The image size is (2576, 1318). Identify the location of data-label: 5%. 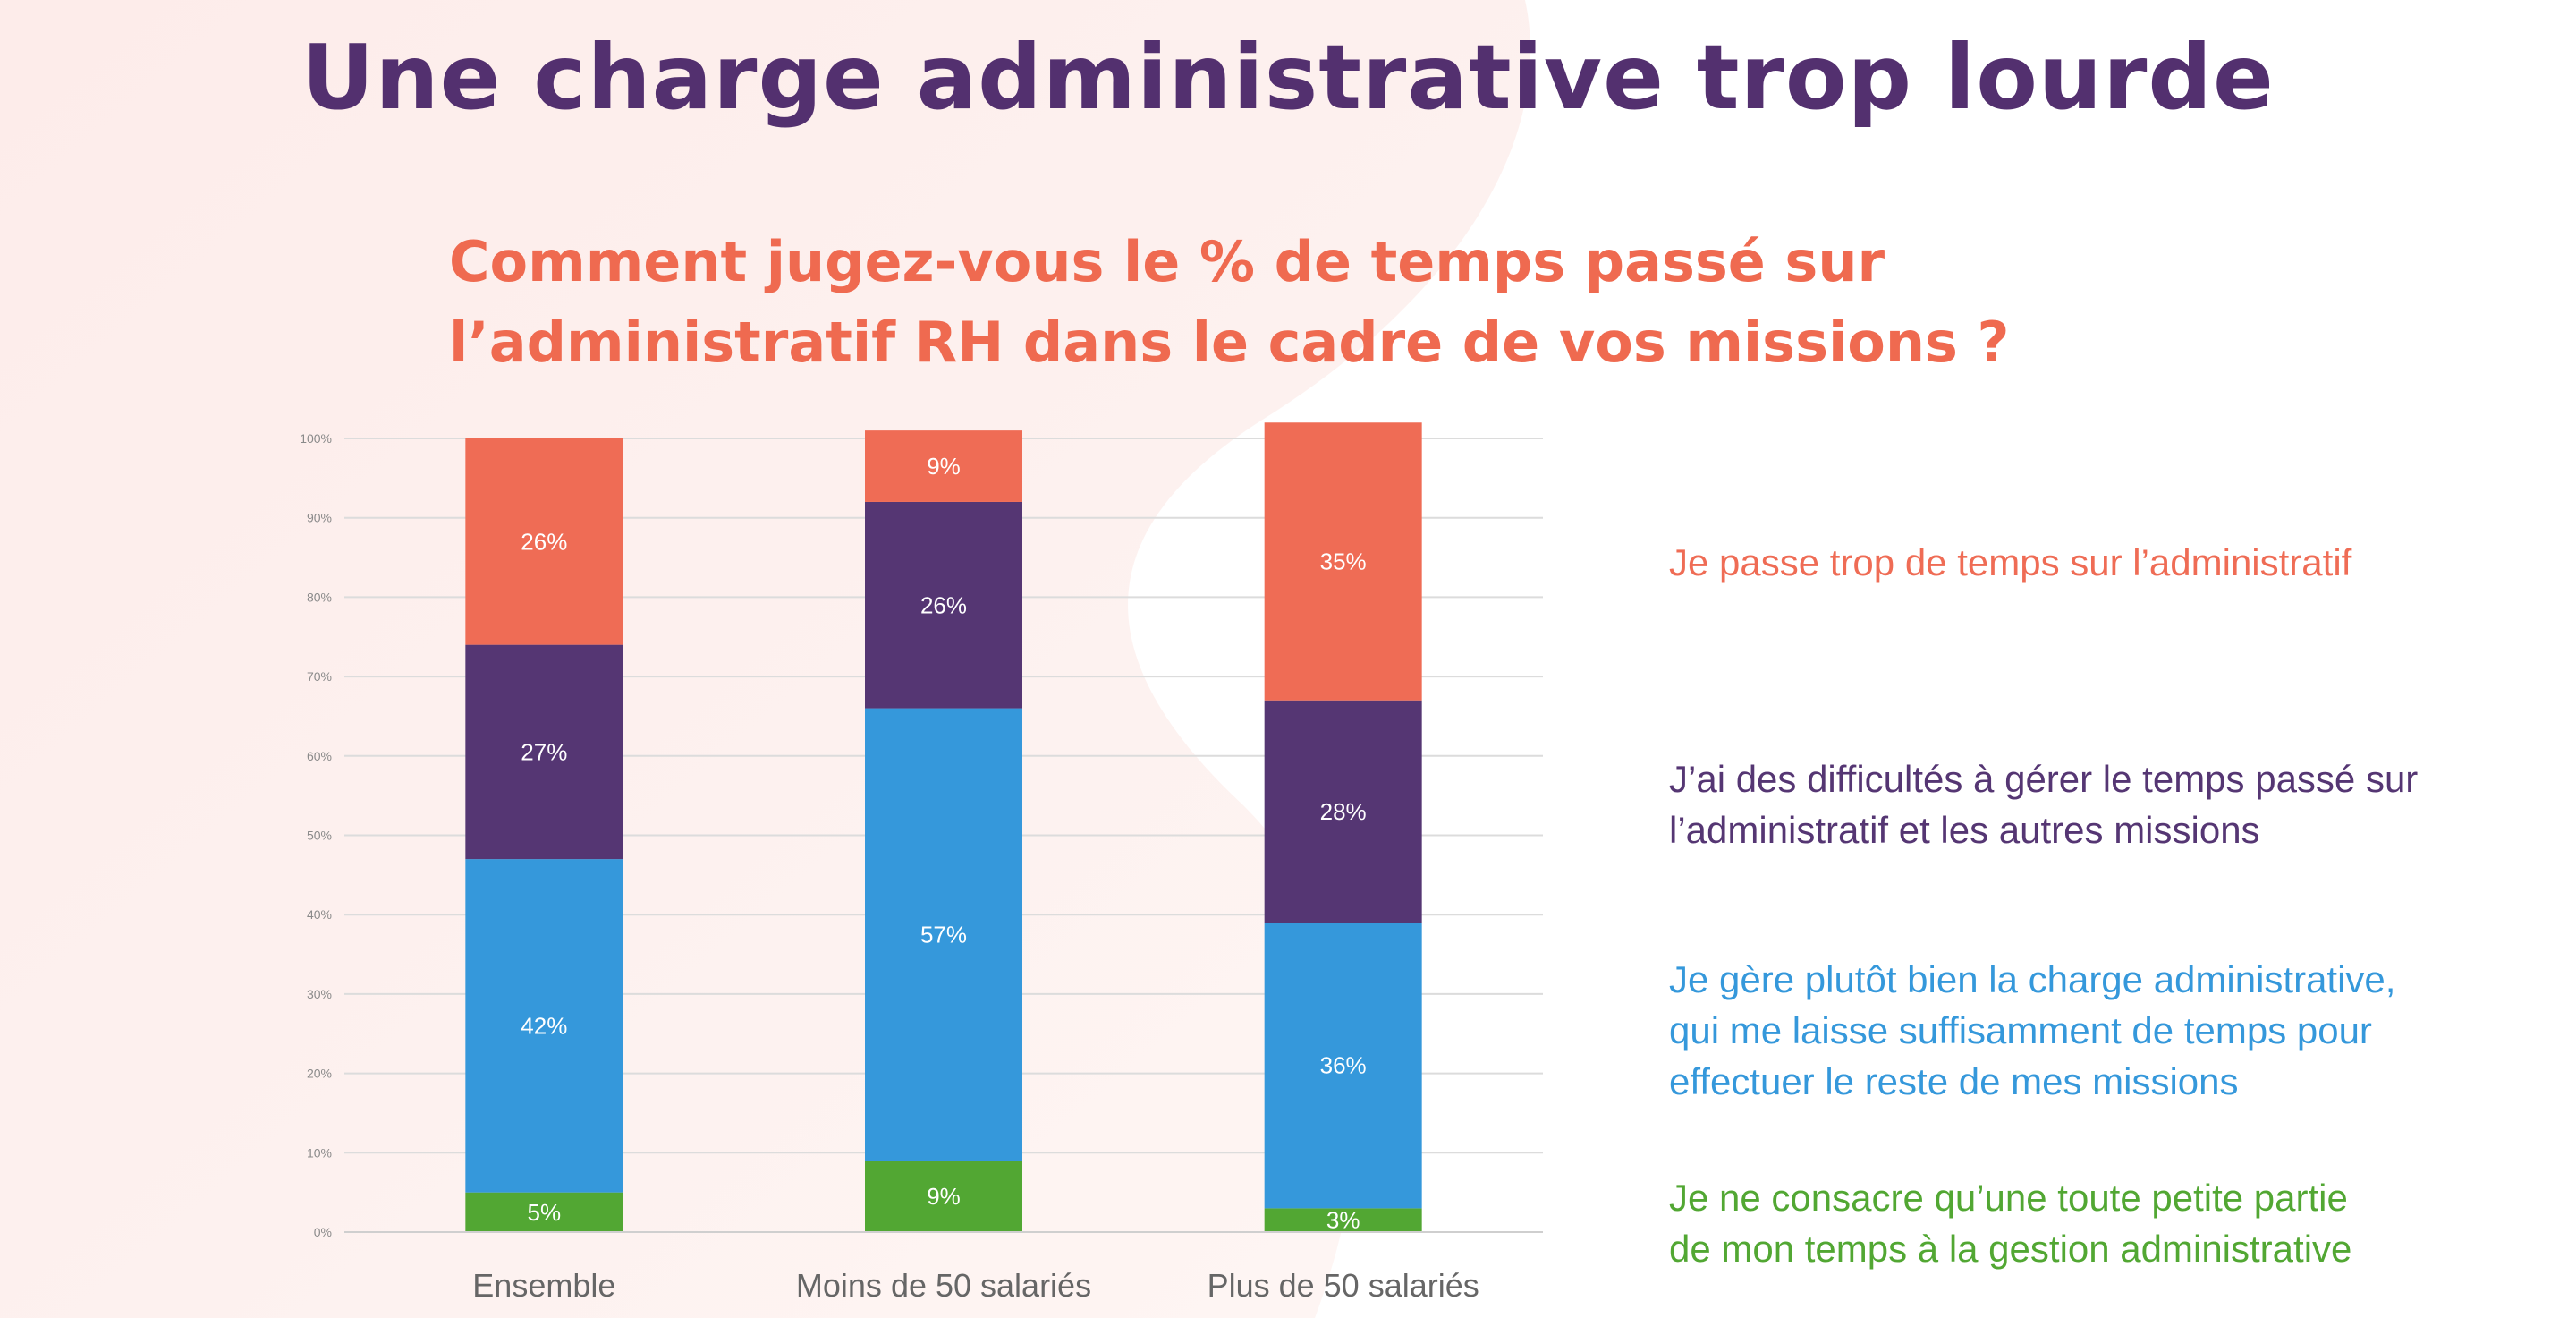
(545, 1212).